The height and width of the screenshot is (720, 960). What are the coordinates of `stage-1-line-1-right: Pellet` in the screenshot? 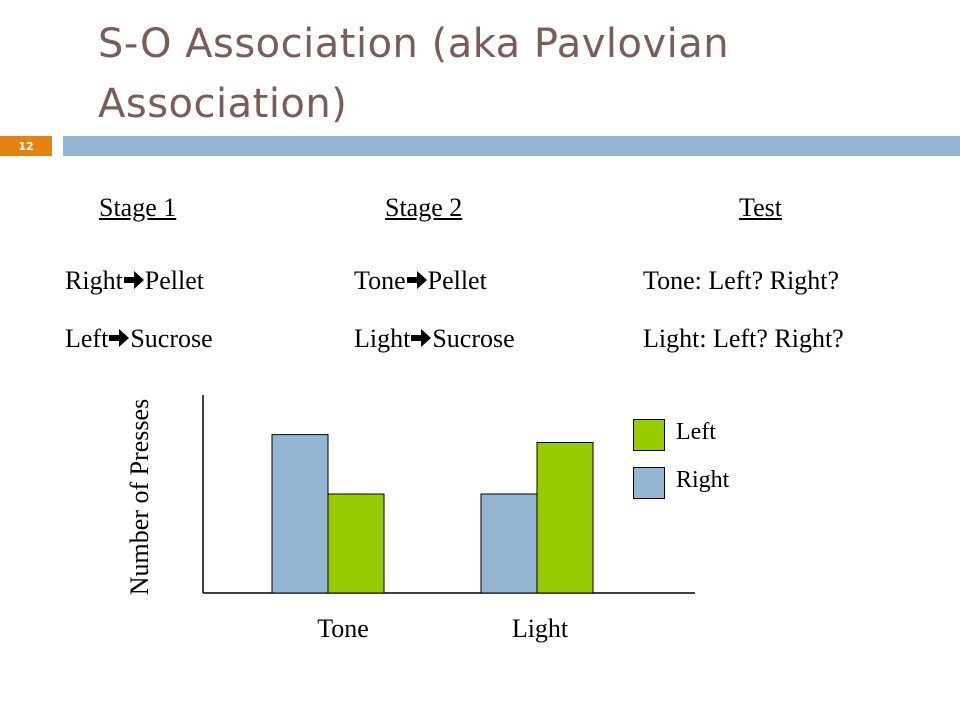 It's located at (174, 280).